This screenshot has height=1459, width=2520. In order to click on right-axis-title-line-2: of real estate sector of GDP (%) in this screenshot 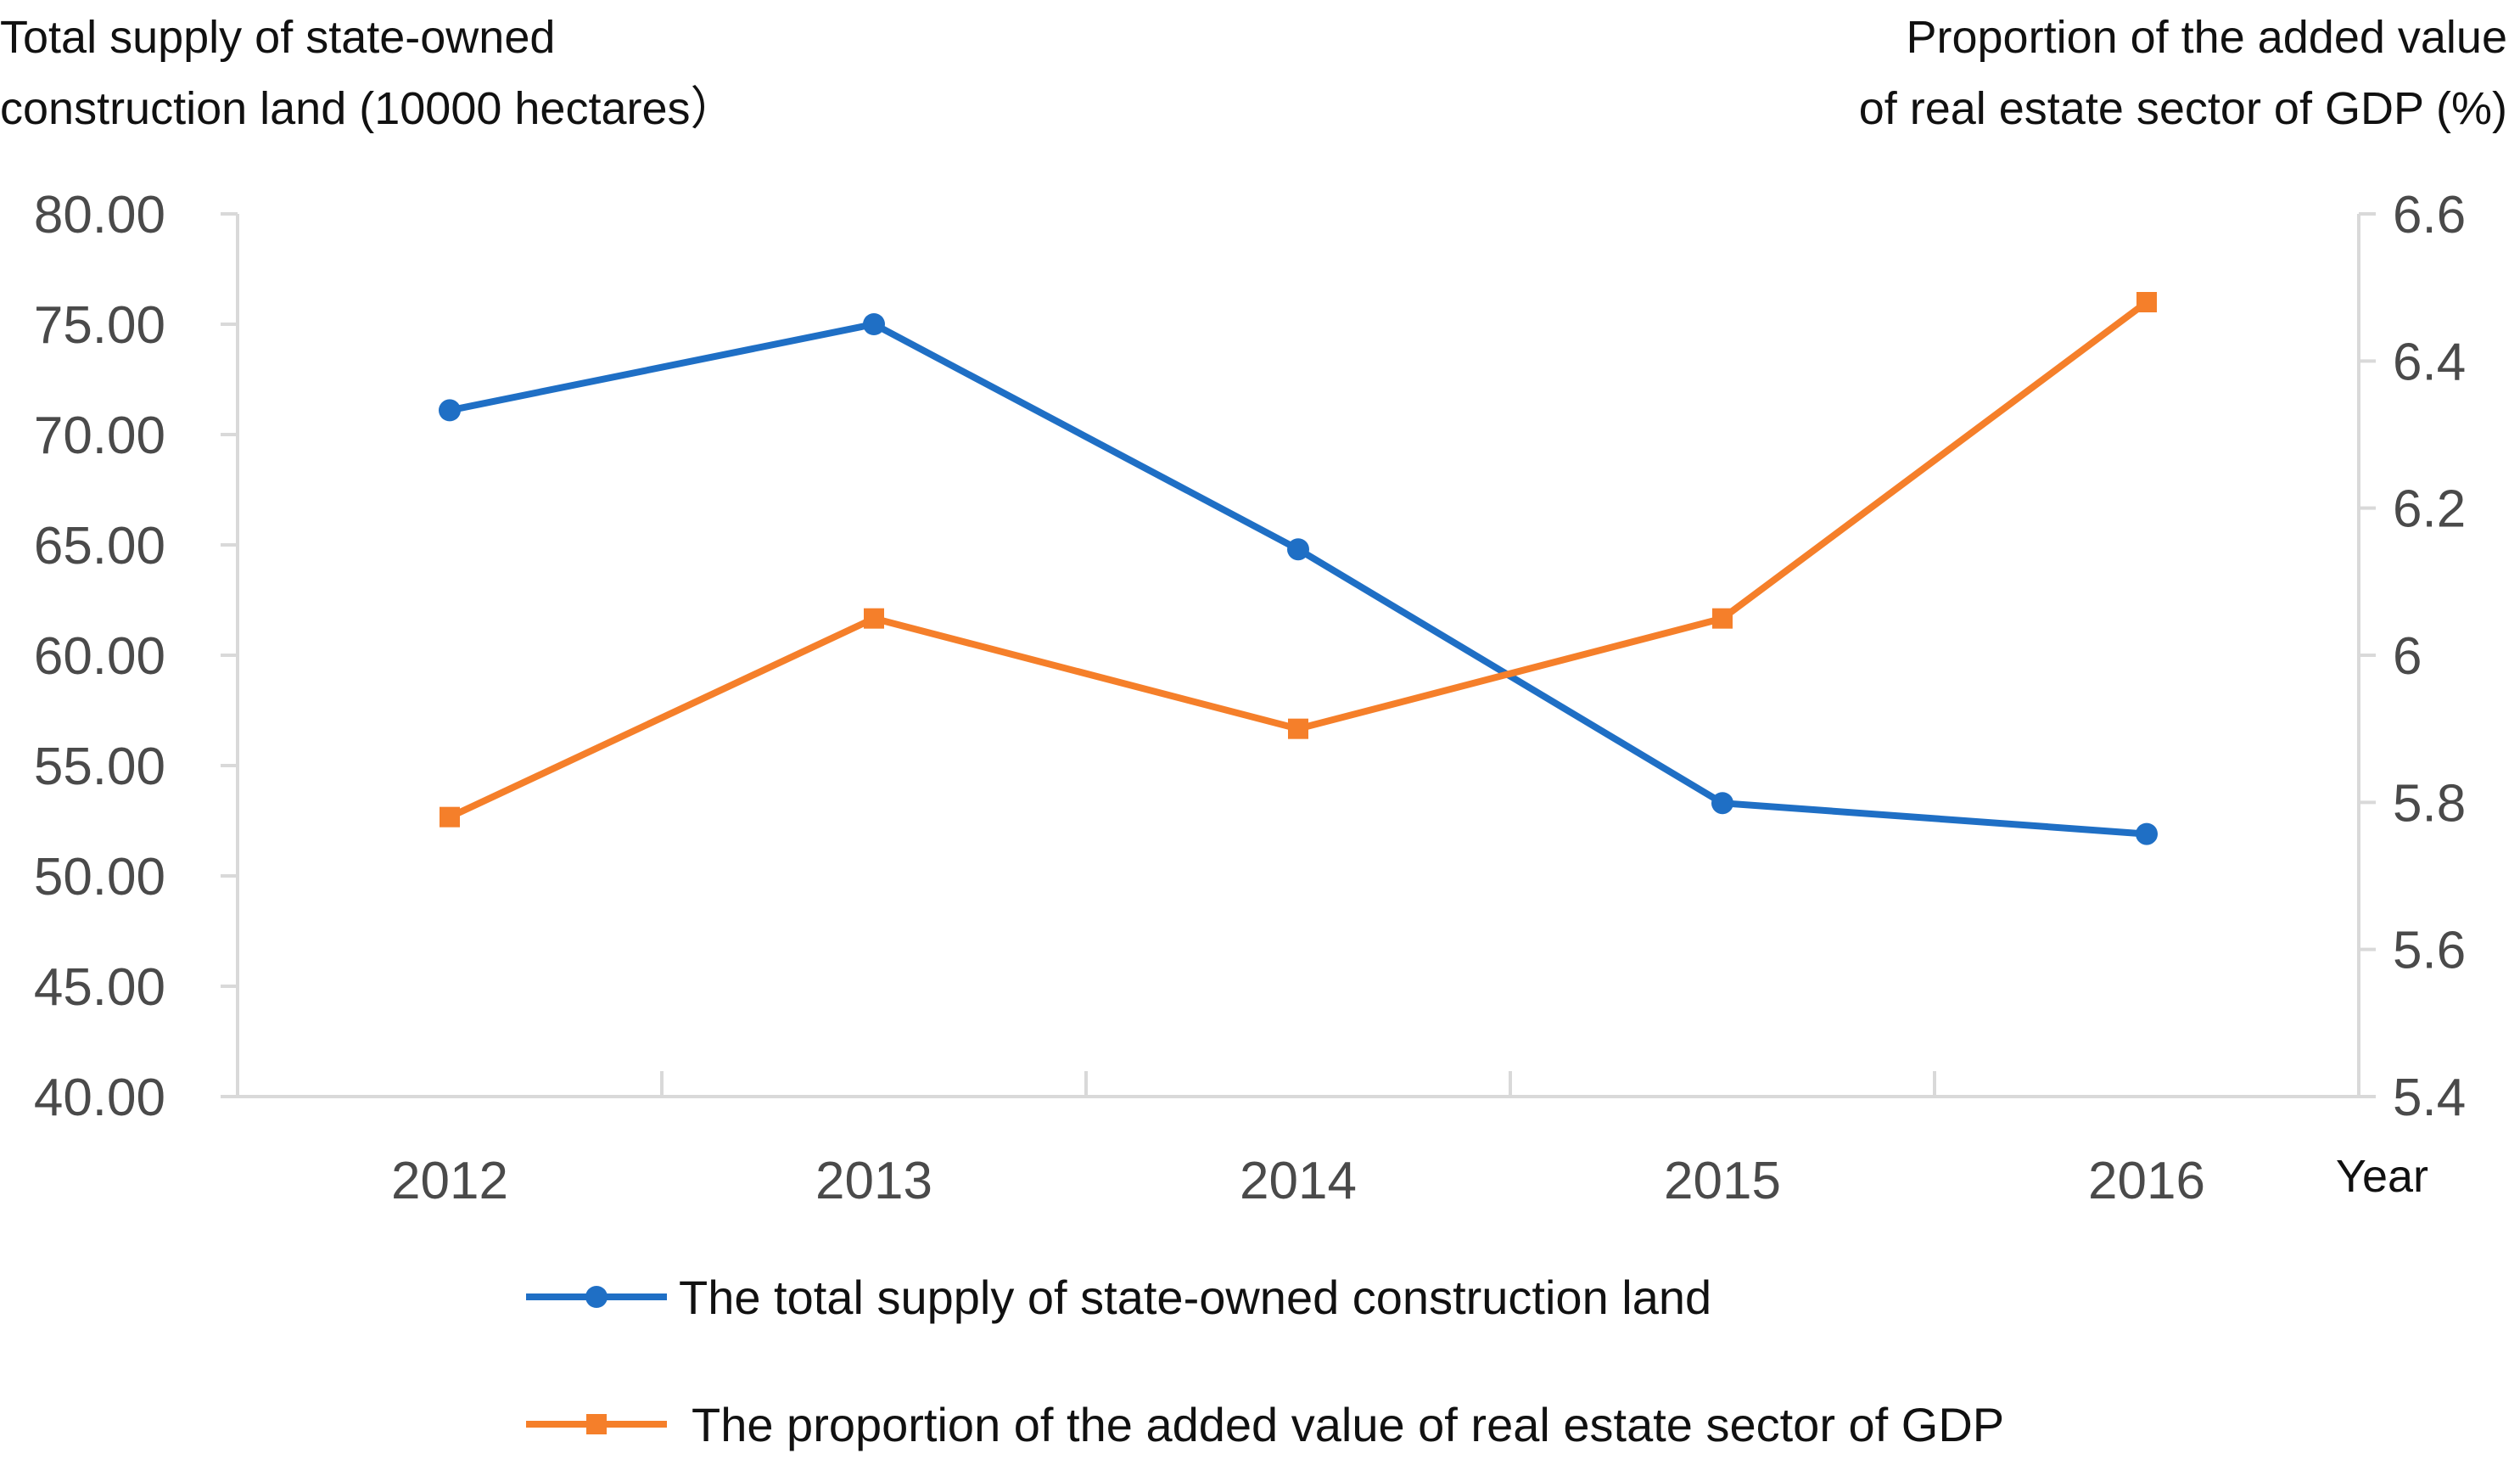, I will do `click(2183, 108)`.